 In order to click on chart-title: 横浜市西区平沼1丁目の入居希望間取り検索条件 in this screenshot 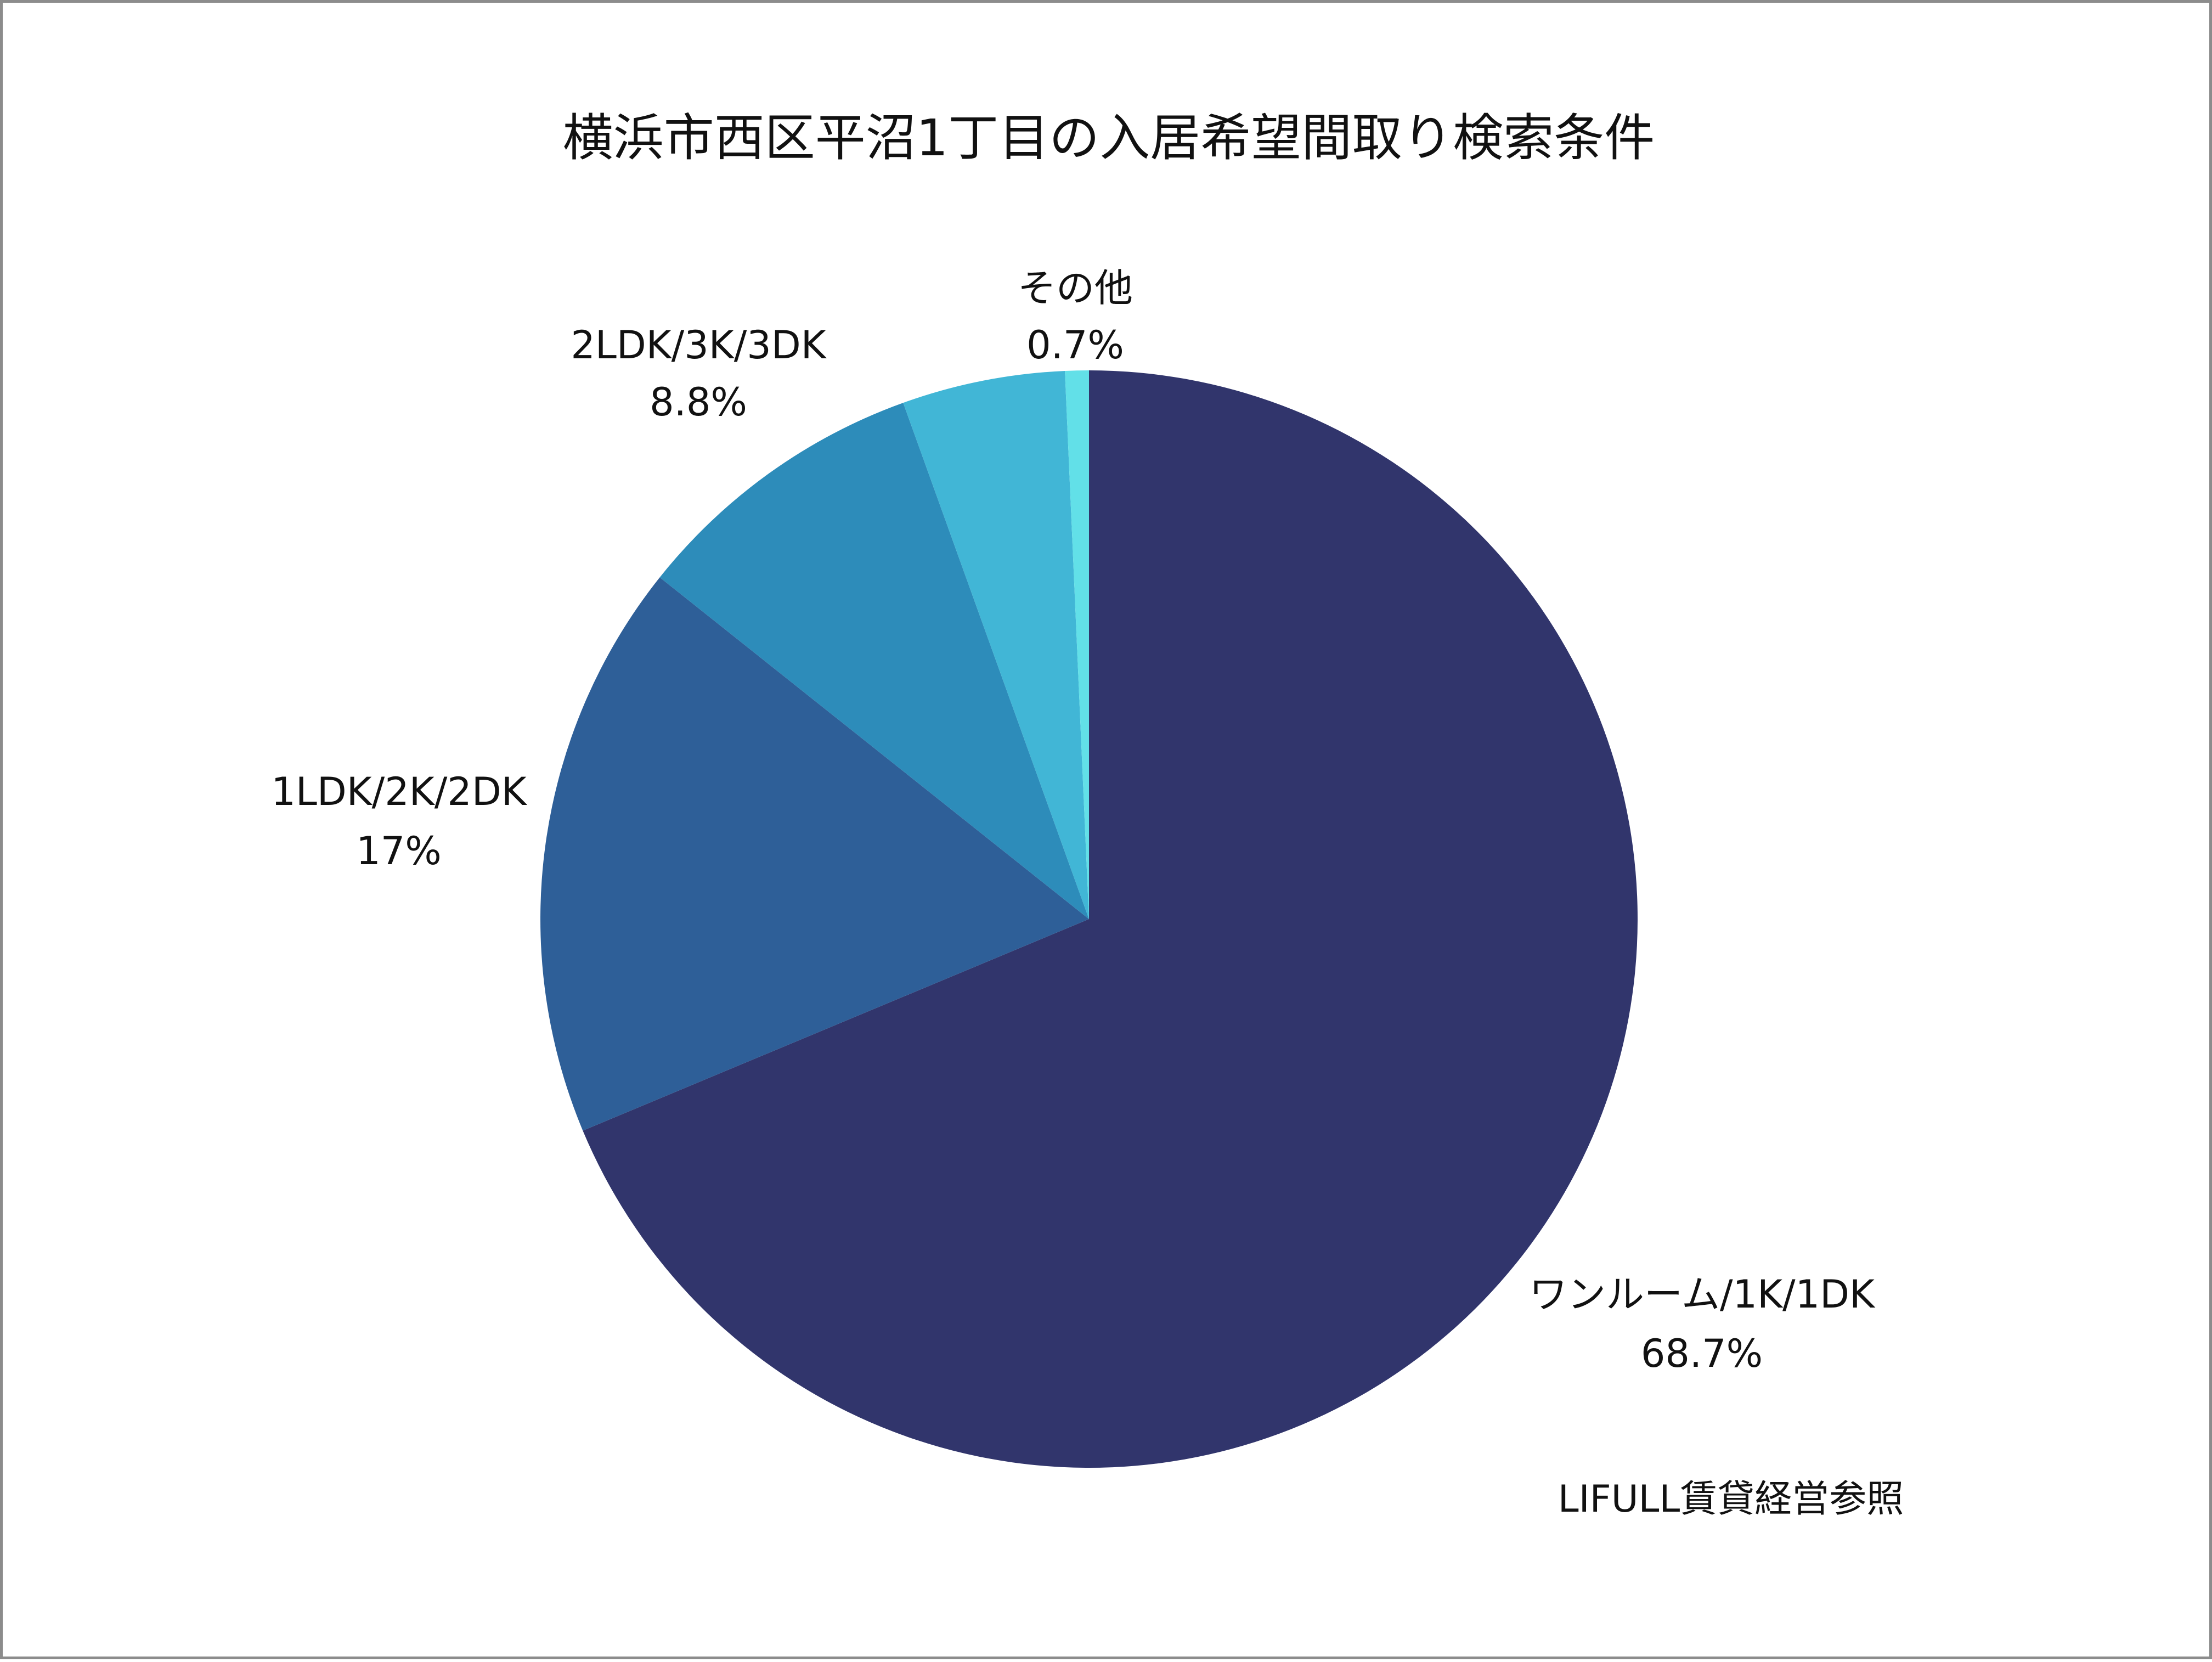, I will do `click(1109, 138)`.